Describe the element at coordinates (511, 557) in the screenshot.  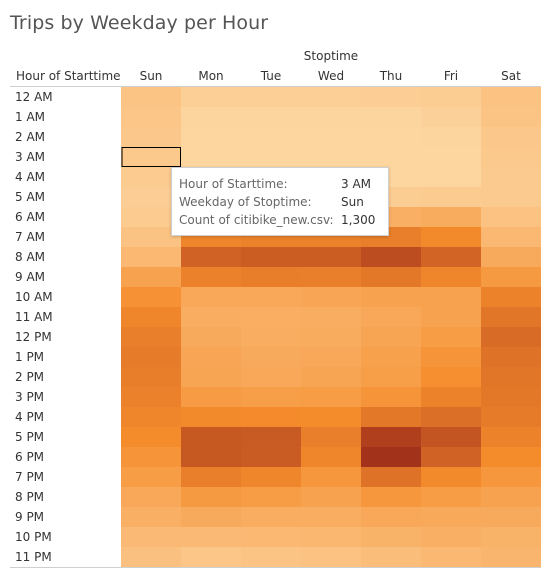
I see `heatmap-cell-11pm-sat` at that location.